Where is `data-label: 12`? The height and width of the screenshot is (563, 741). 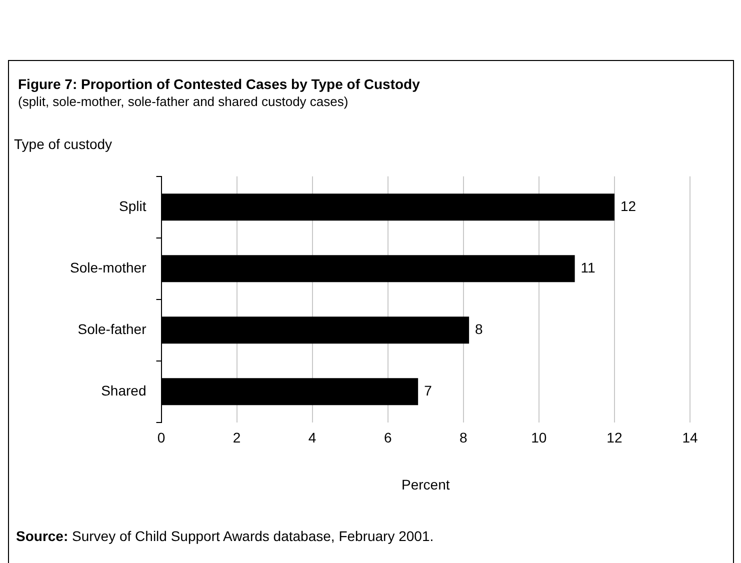
data-label: 12 is located at coordinates (628, 206).